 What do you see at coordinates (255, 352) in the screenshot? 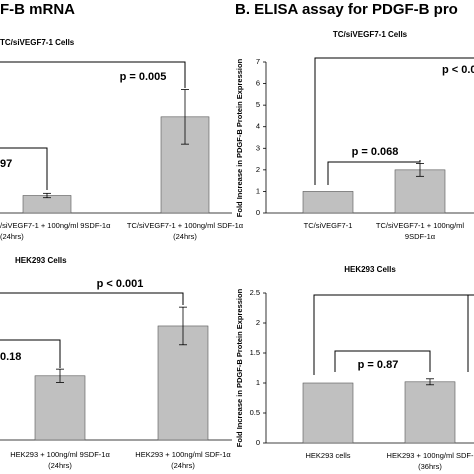
I see `y-tick-label: 1.5` at bounding box center [255, 352].